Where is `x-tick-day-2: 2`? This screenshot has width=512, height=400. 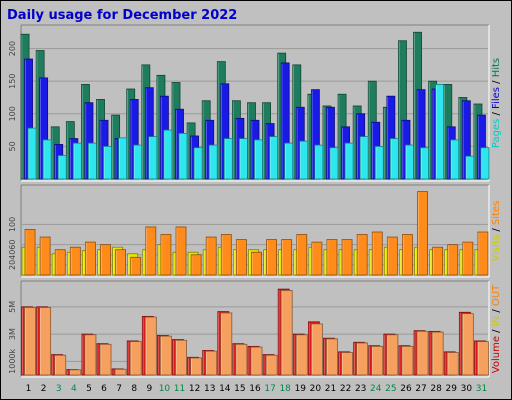 x-tick-day-2: 2 is located at coordinates (44, 389).